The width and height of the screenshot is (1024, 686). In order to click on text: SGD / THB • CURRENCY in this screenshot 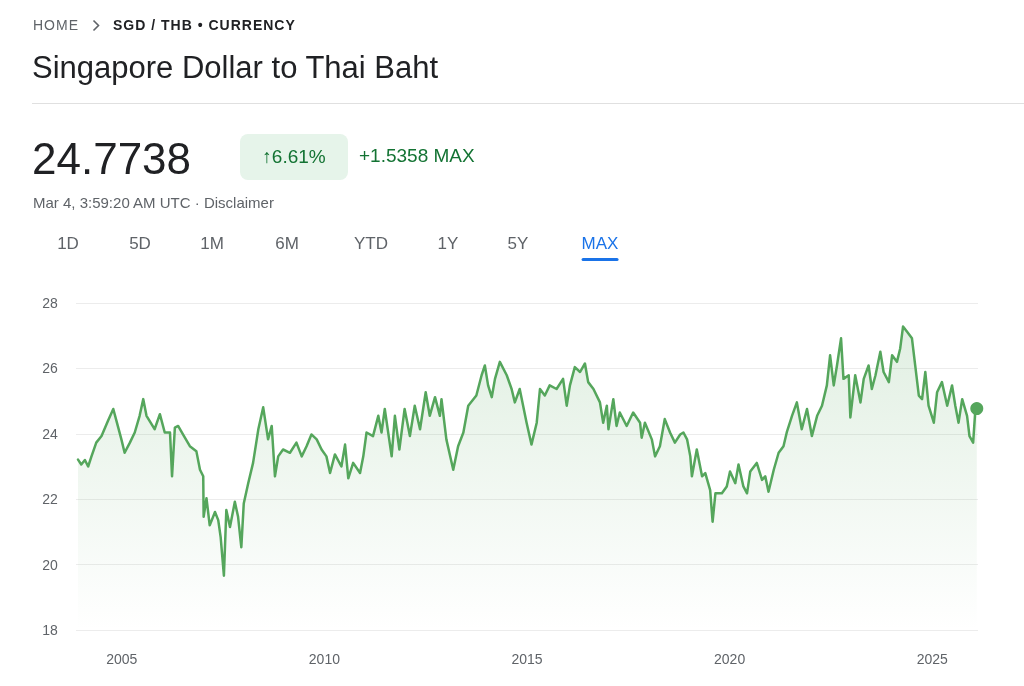, I will do `click(204, 25)`.